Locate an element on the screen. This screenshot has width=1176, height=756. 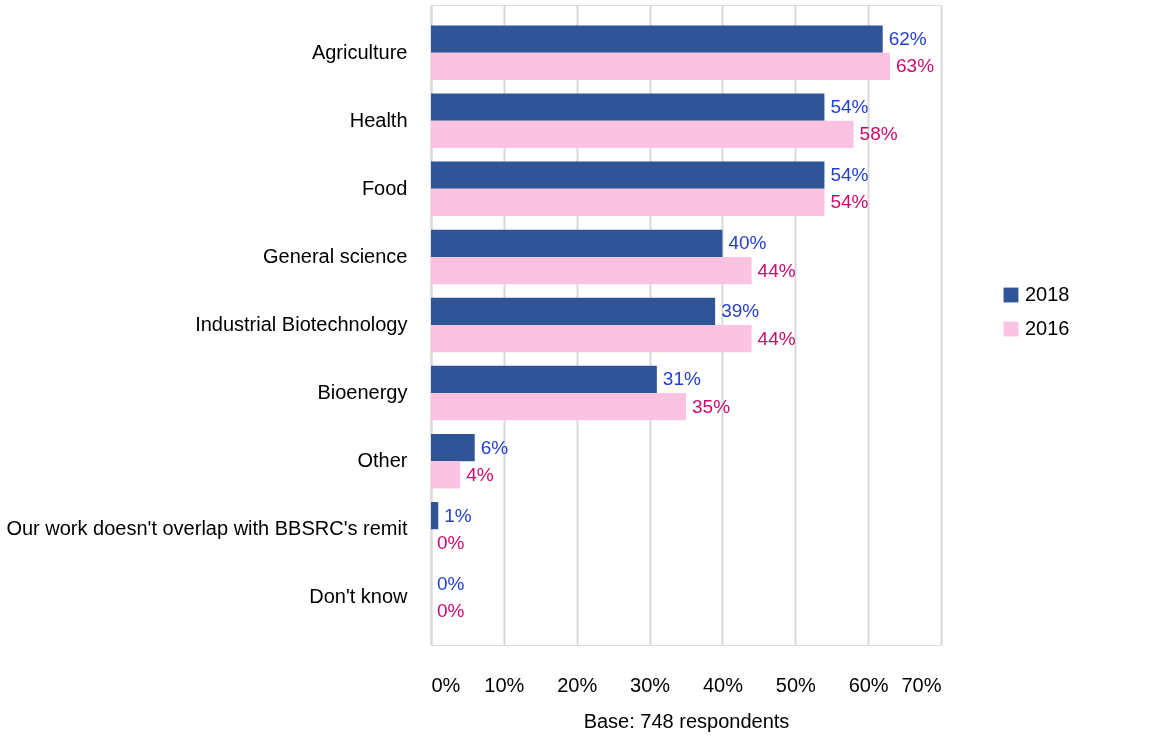
data-label: 35% is located at coordinates (711, 406).